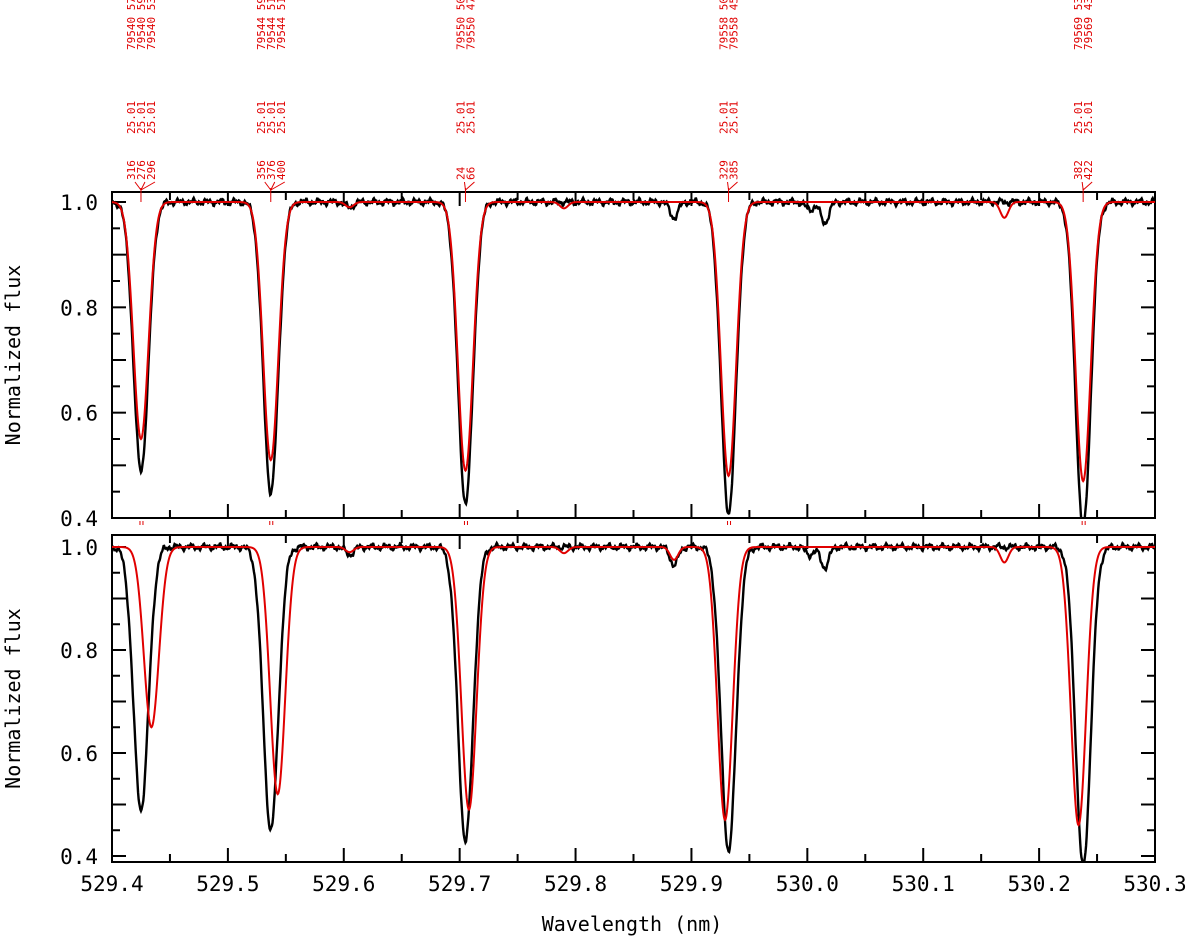 The width and height of the screenshot is (1200, 940). What do you see at coordinates (1088, 25) in the screenshot?
I see `line-id-number: 79569 436` at bounding box center [1088, 25].